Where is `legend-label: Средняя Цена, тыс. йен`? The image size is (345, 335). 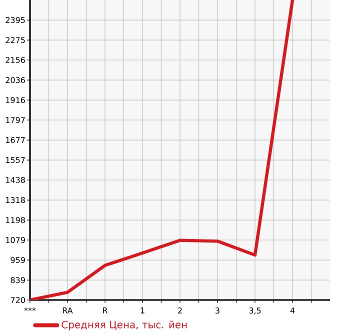 legend-label: Средняя Цена, тыс. йен is located at coordinates (124, 325).